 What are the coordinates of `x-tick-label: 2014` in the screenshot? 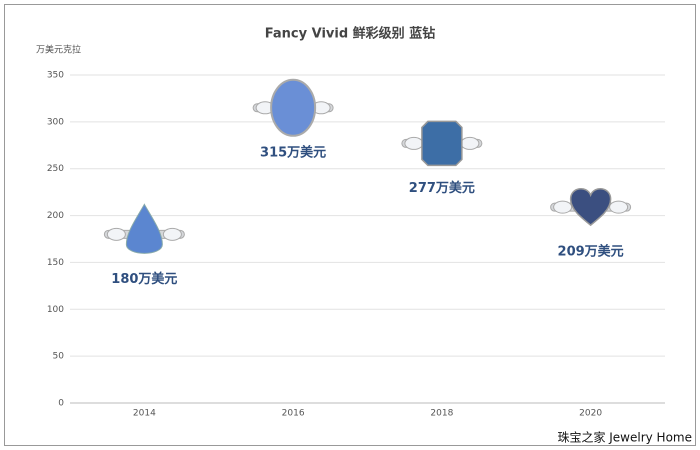 It's located at (144, 414).